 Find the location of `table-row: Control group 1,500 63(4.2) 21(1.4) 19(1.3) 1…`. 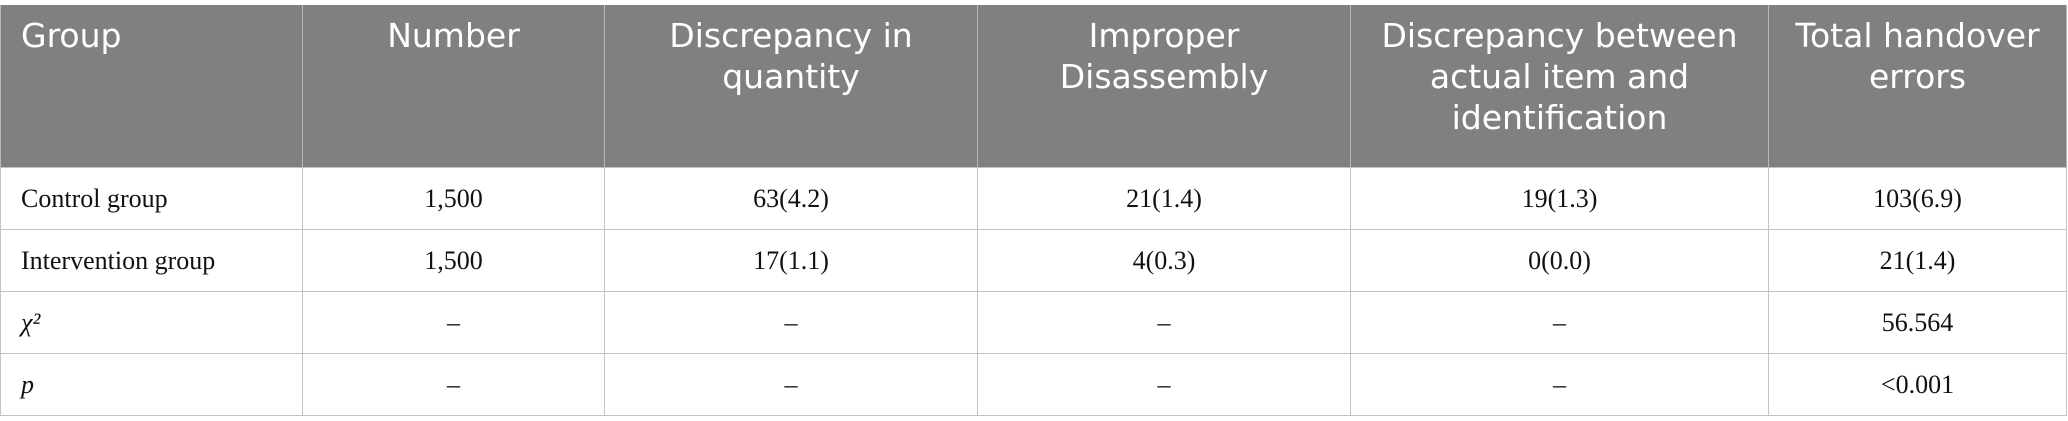

table-row: Control group 1,500 63(4.2) 21(1.4) 19(1.3) 1… is located at coordinates (1033, 198).